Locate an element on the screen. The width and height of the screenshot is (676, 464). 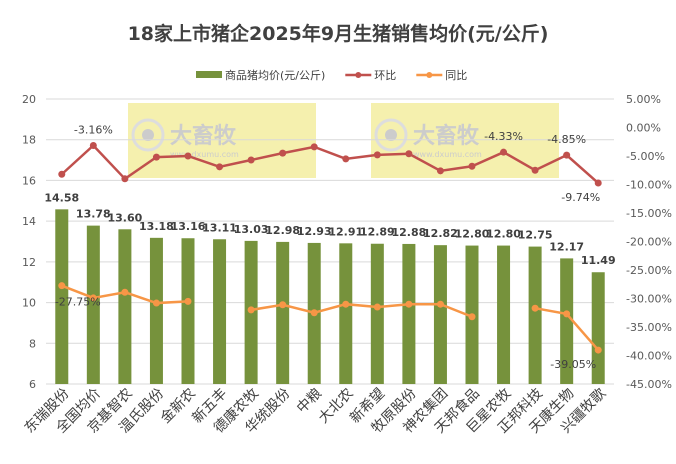
x-tick-label: 大北农 is located at coordinates (336, 406).